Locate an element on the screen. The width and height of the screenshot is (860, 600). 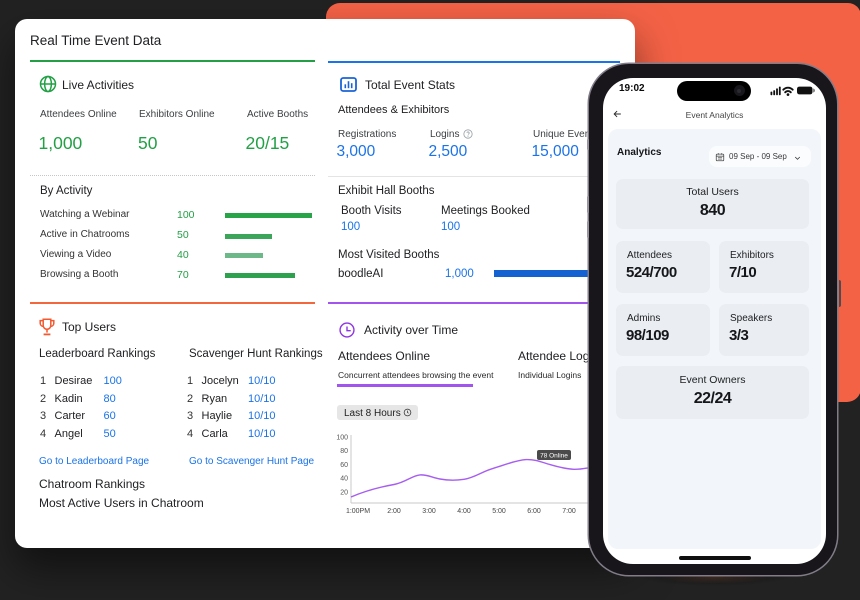
svg-text: 7:00 is located at coordinates (569, 511).